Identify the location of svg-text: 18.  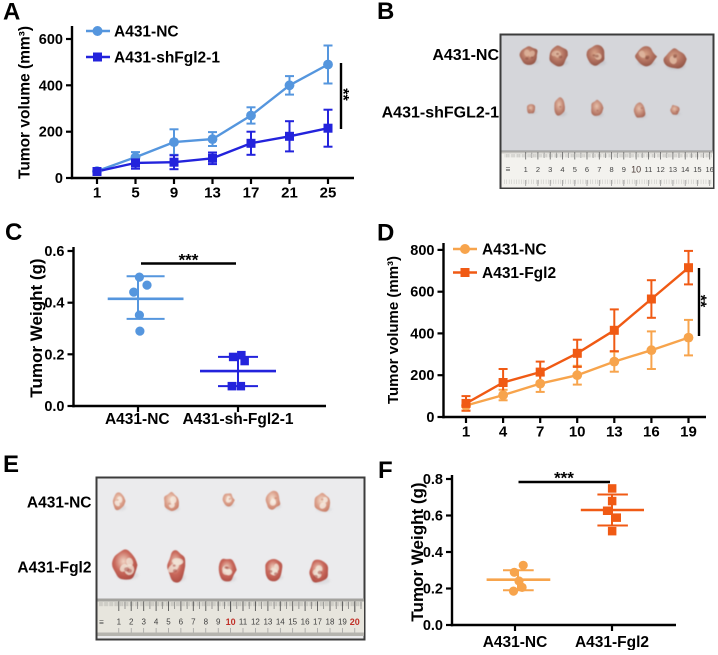
(330, 622).